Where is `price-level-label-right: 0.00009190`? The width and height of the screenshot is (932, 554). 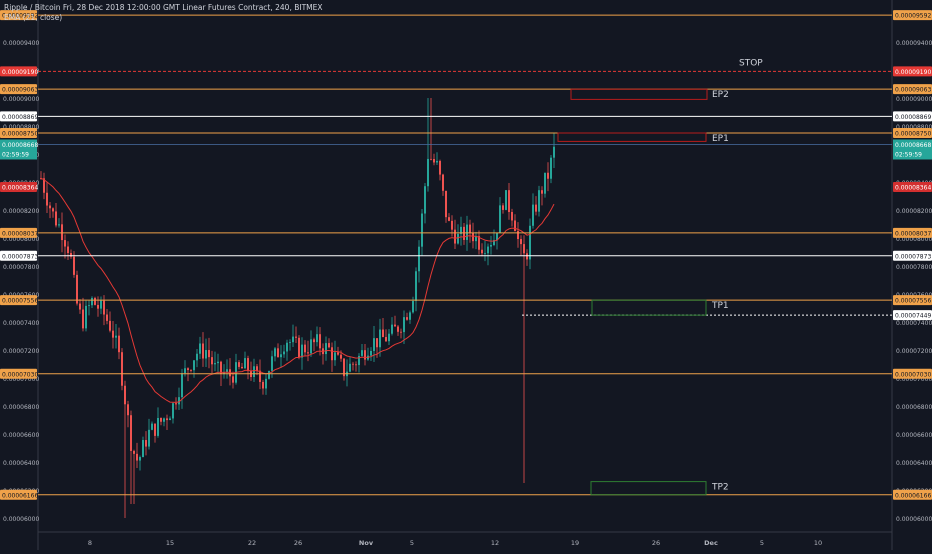
price-level-label-right: 0.00009190 is located at coordinates (913, 72).